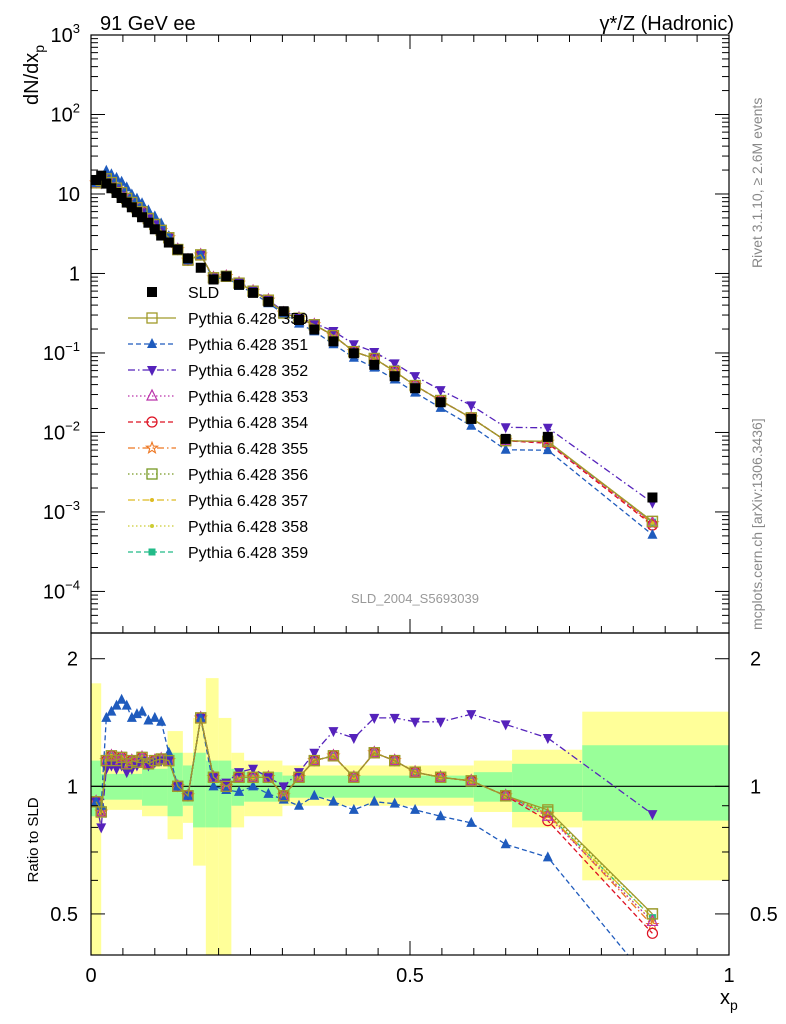 The height and width of the screenshot is (1024, 786). I want to click on legend-entry-7: Pythia 6.428 356, so click(218, 475).